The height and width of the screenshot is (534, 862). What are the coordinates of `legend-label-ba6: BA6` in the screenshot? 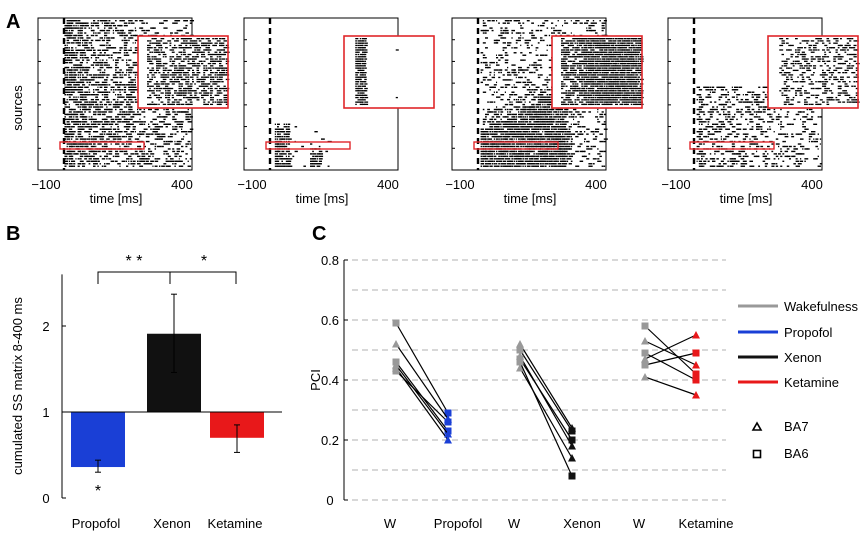 It's located at (796, 453).